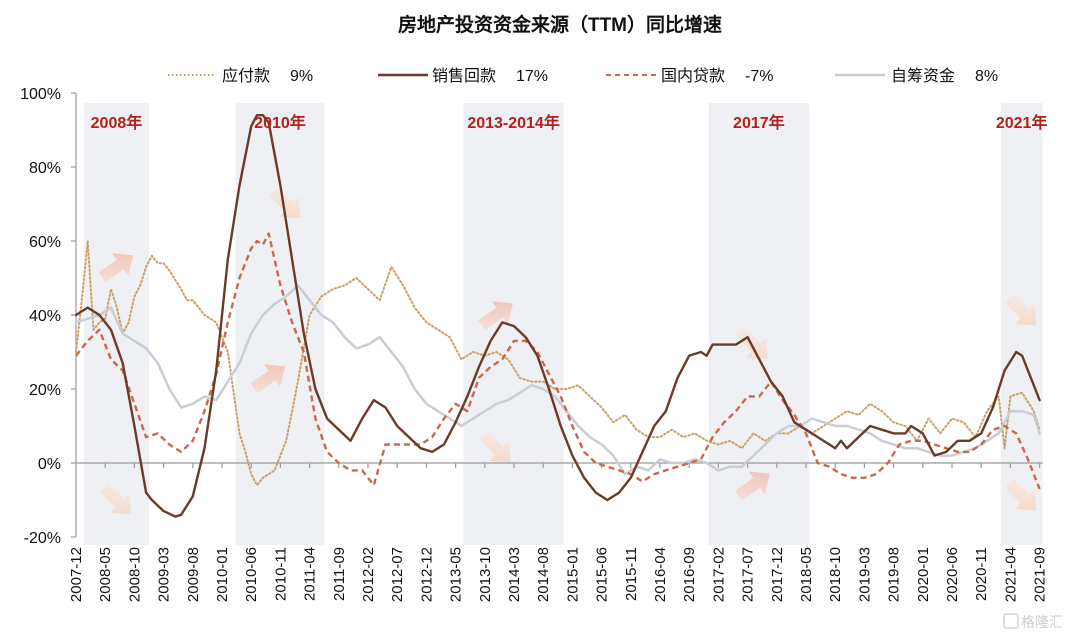 This screenshot has height=638, width=1080. What do you see at coordinates (1042, 622) in the screenshot?
I see `watermark-text: 格隆汇` at bounding box center [1042, 622].